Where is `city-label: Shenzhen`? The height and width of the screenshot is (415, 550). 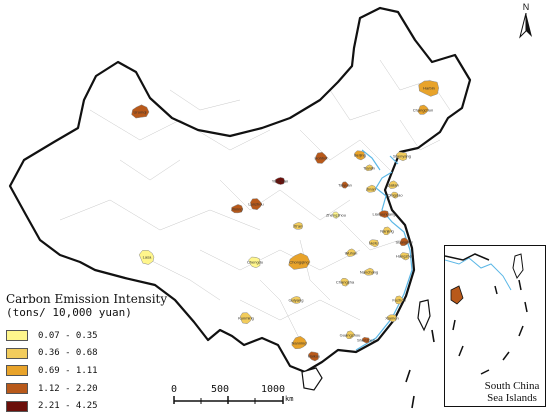
city-label: Shenzhen is located at coordinates (366, 340).